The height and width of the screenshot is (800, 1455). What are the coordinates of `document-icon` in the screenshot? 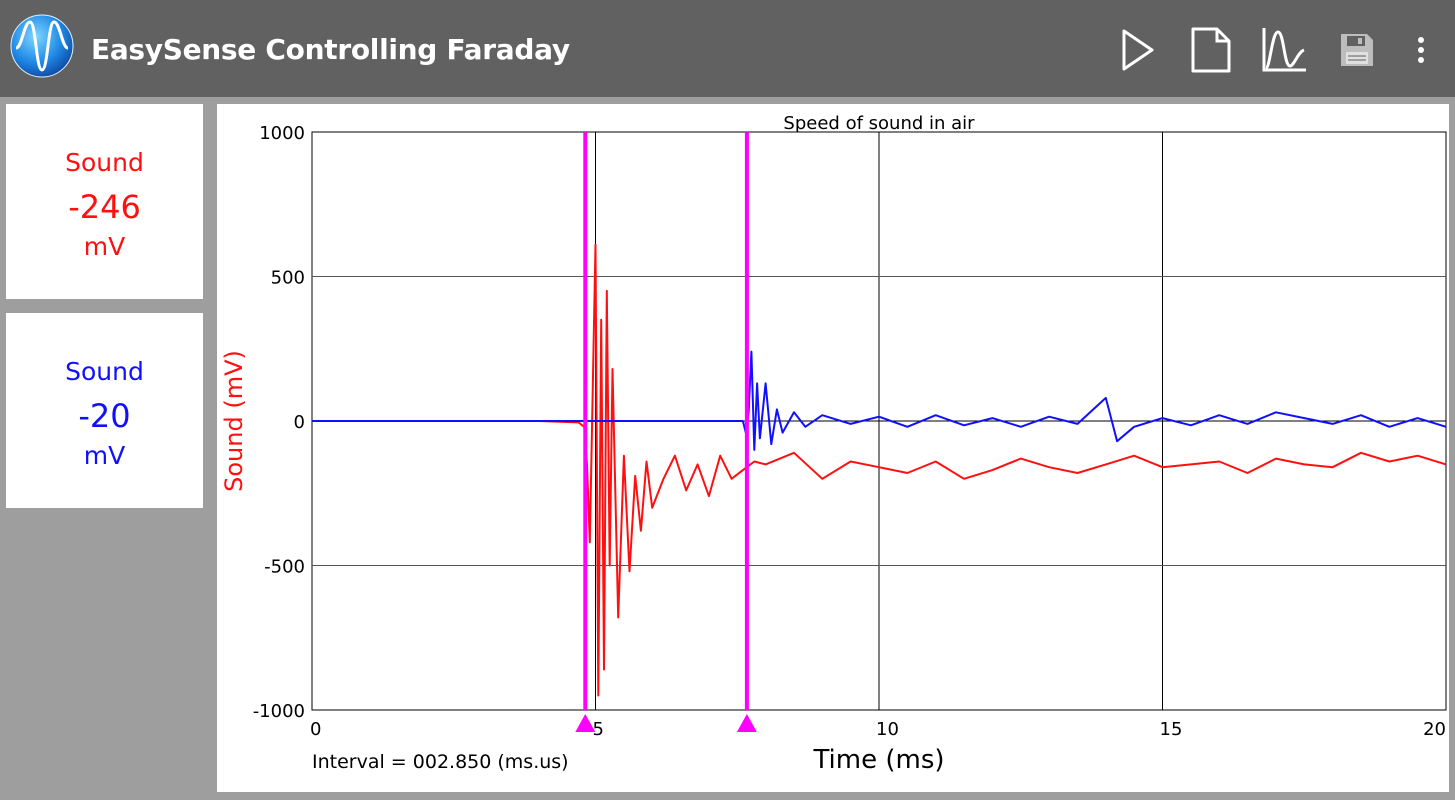 It's located at (1211, 50).